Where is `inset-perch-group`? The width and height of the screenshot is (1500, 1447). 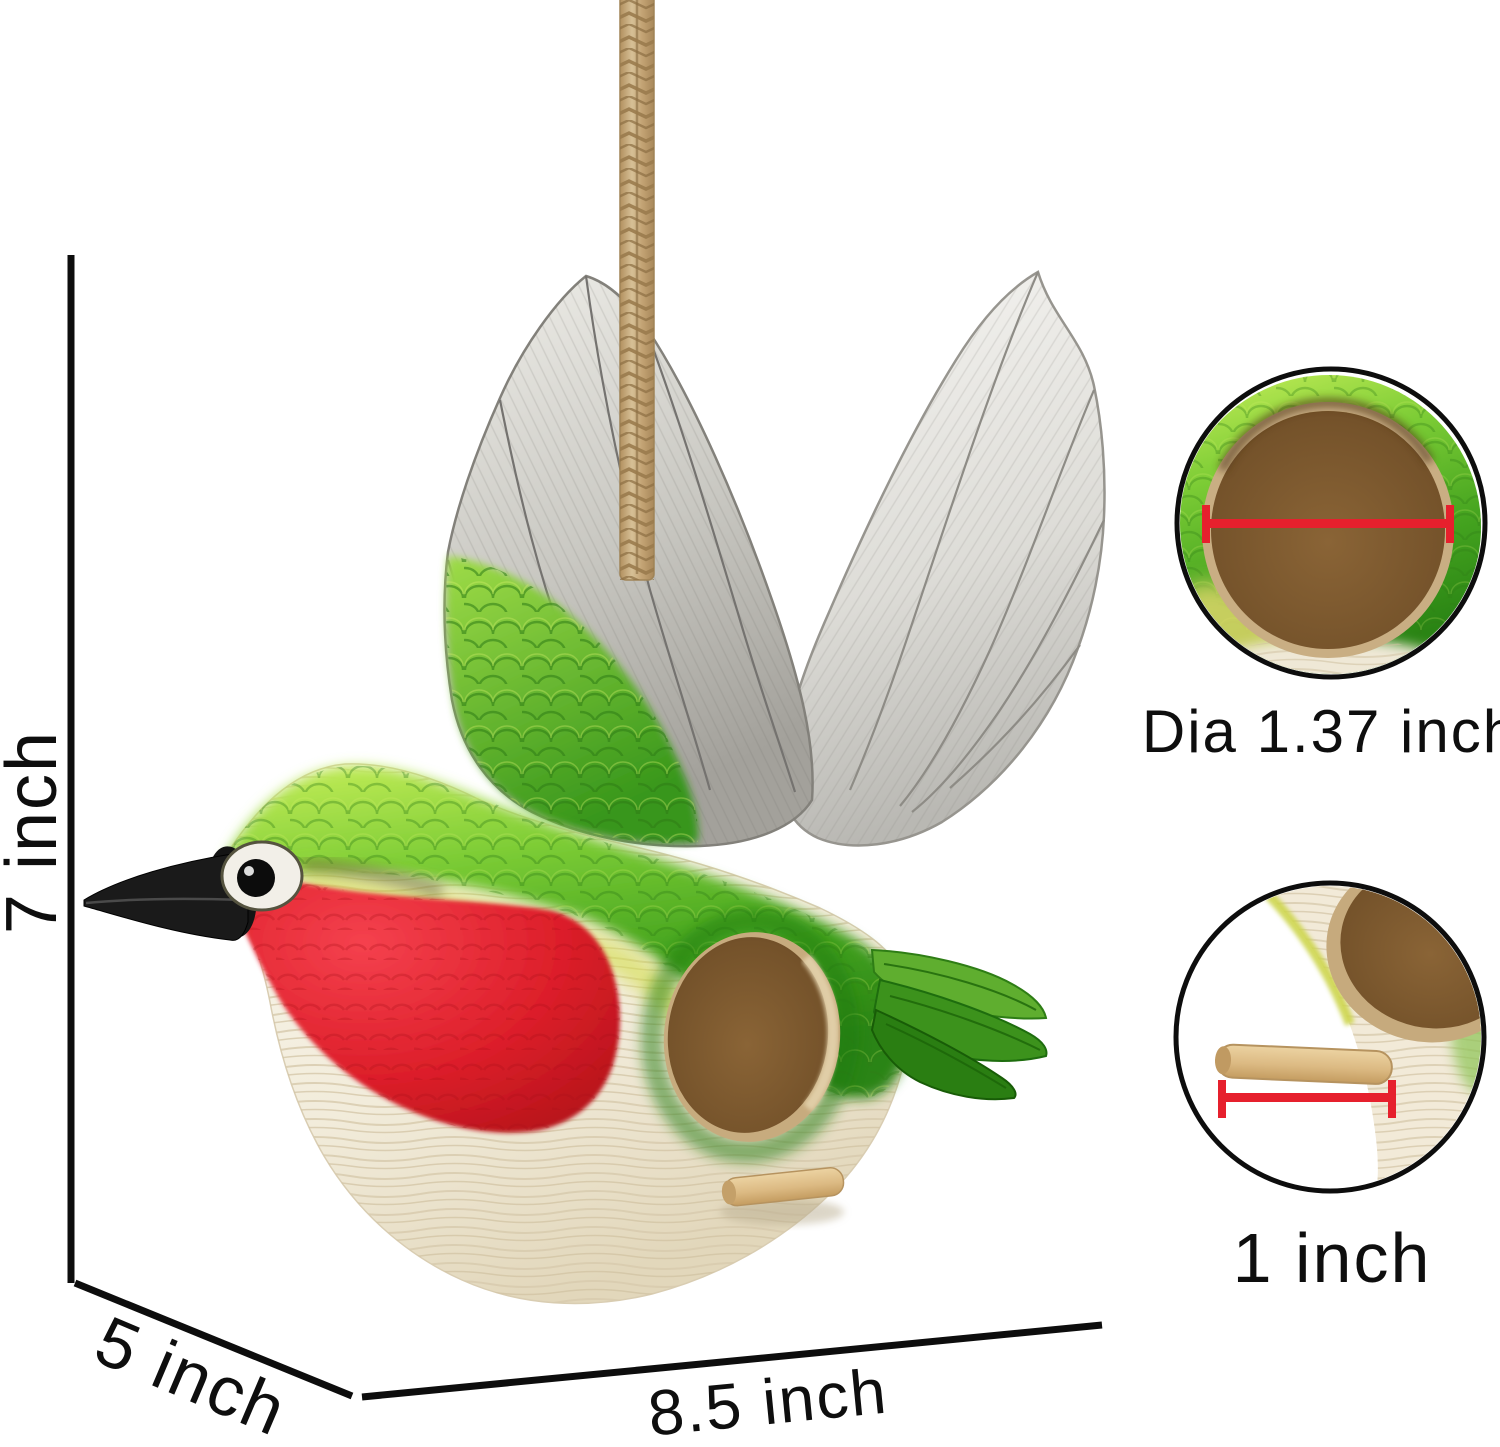 inset-perch-group is located at coordinates (1303, 1064).